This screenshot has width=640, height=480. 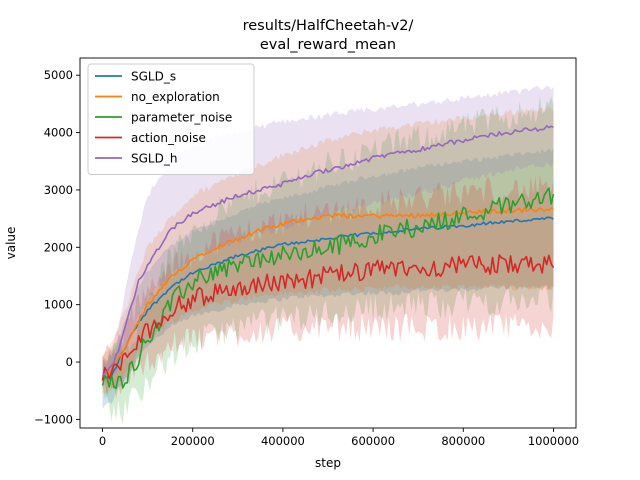 I want to click on chart-title-line-2: eval_reward_mean, so click(x=328, y=45).